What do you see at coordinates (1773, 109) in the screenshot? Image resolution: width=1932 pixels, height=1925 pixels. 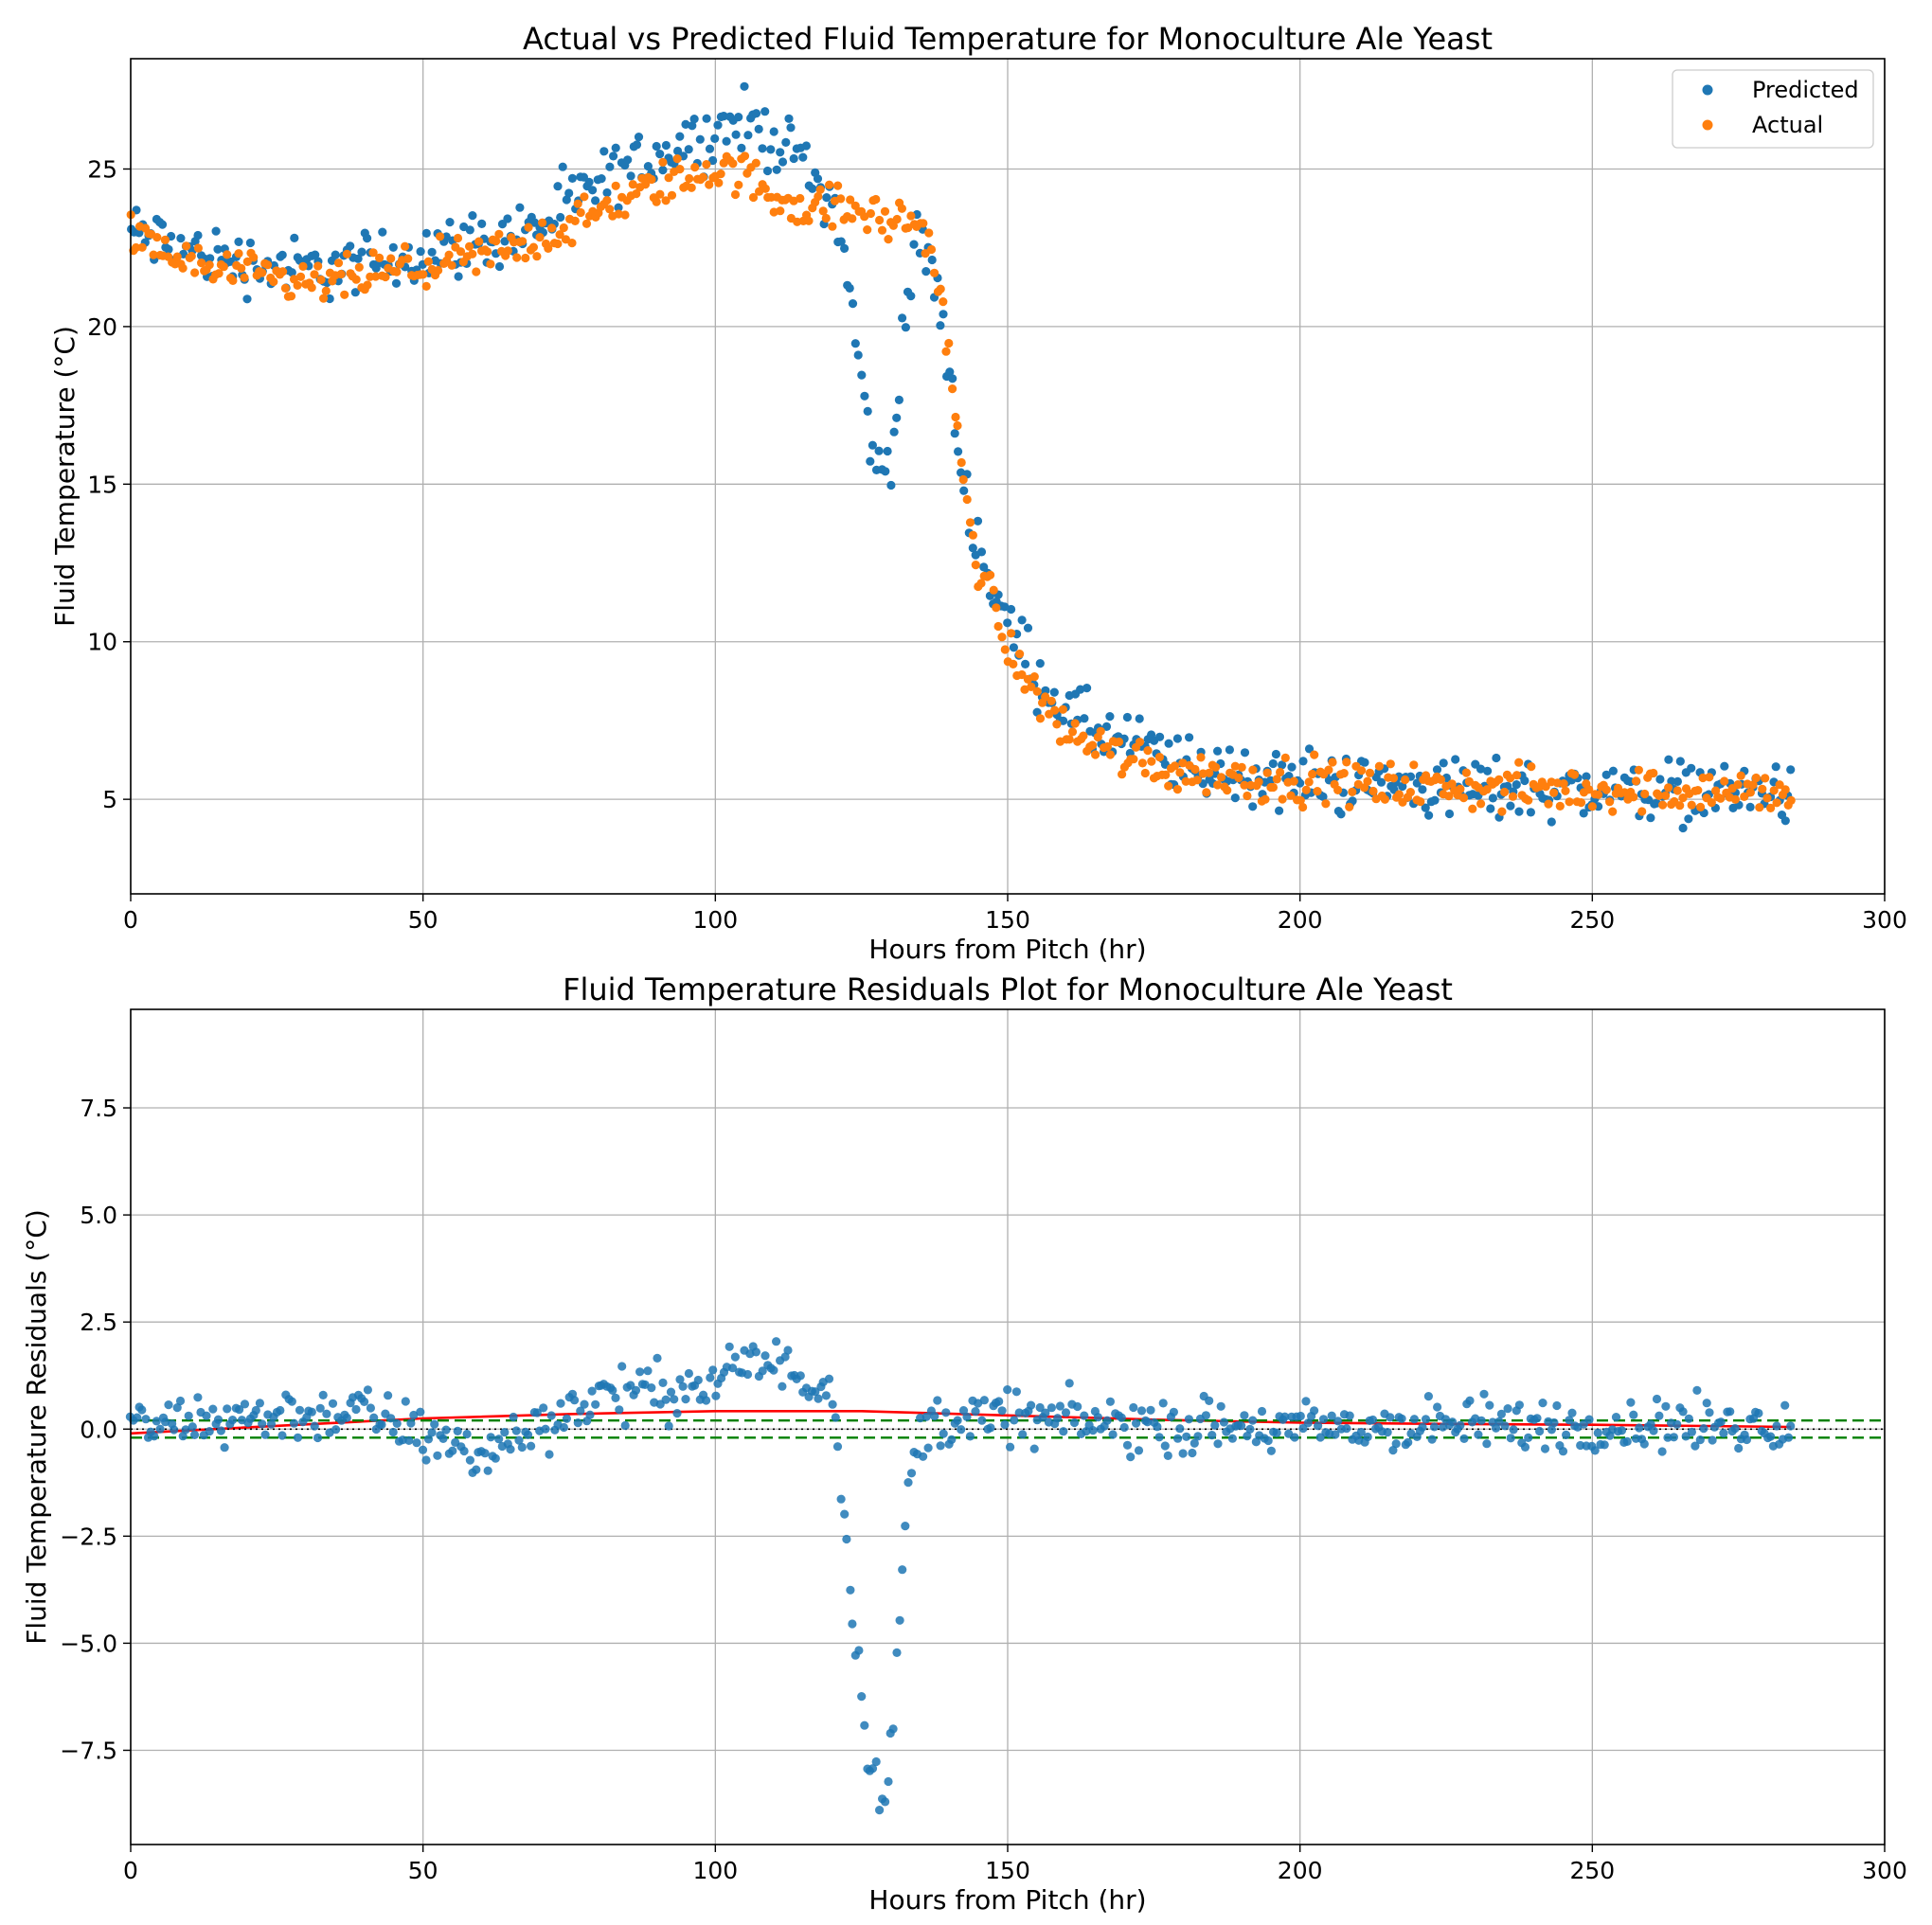 I see `chart-top-legend: Predicted Actual` at bounding box center [1773, 109].